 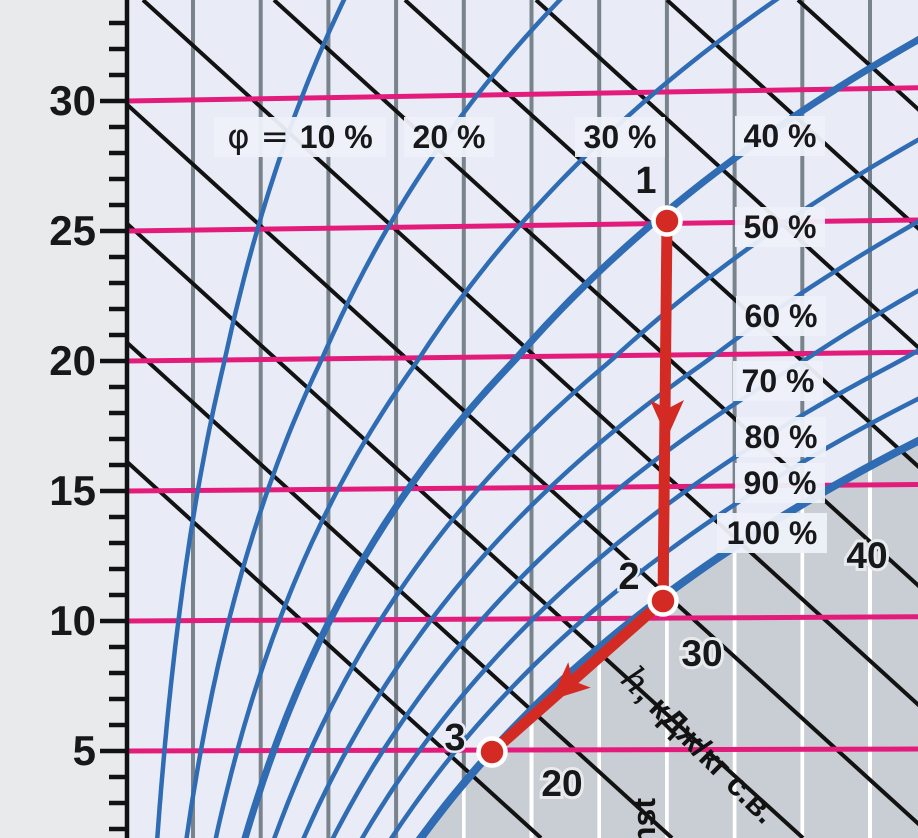 I want to click on humidity-label-20: 20 %, so click(x=449, y=137).